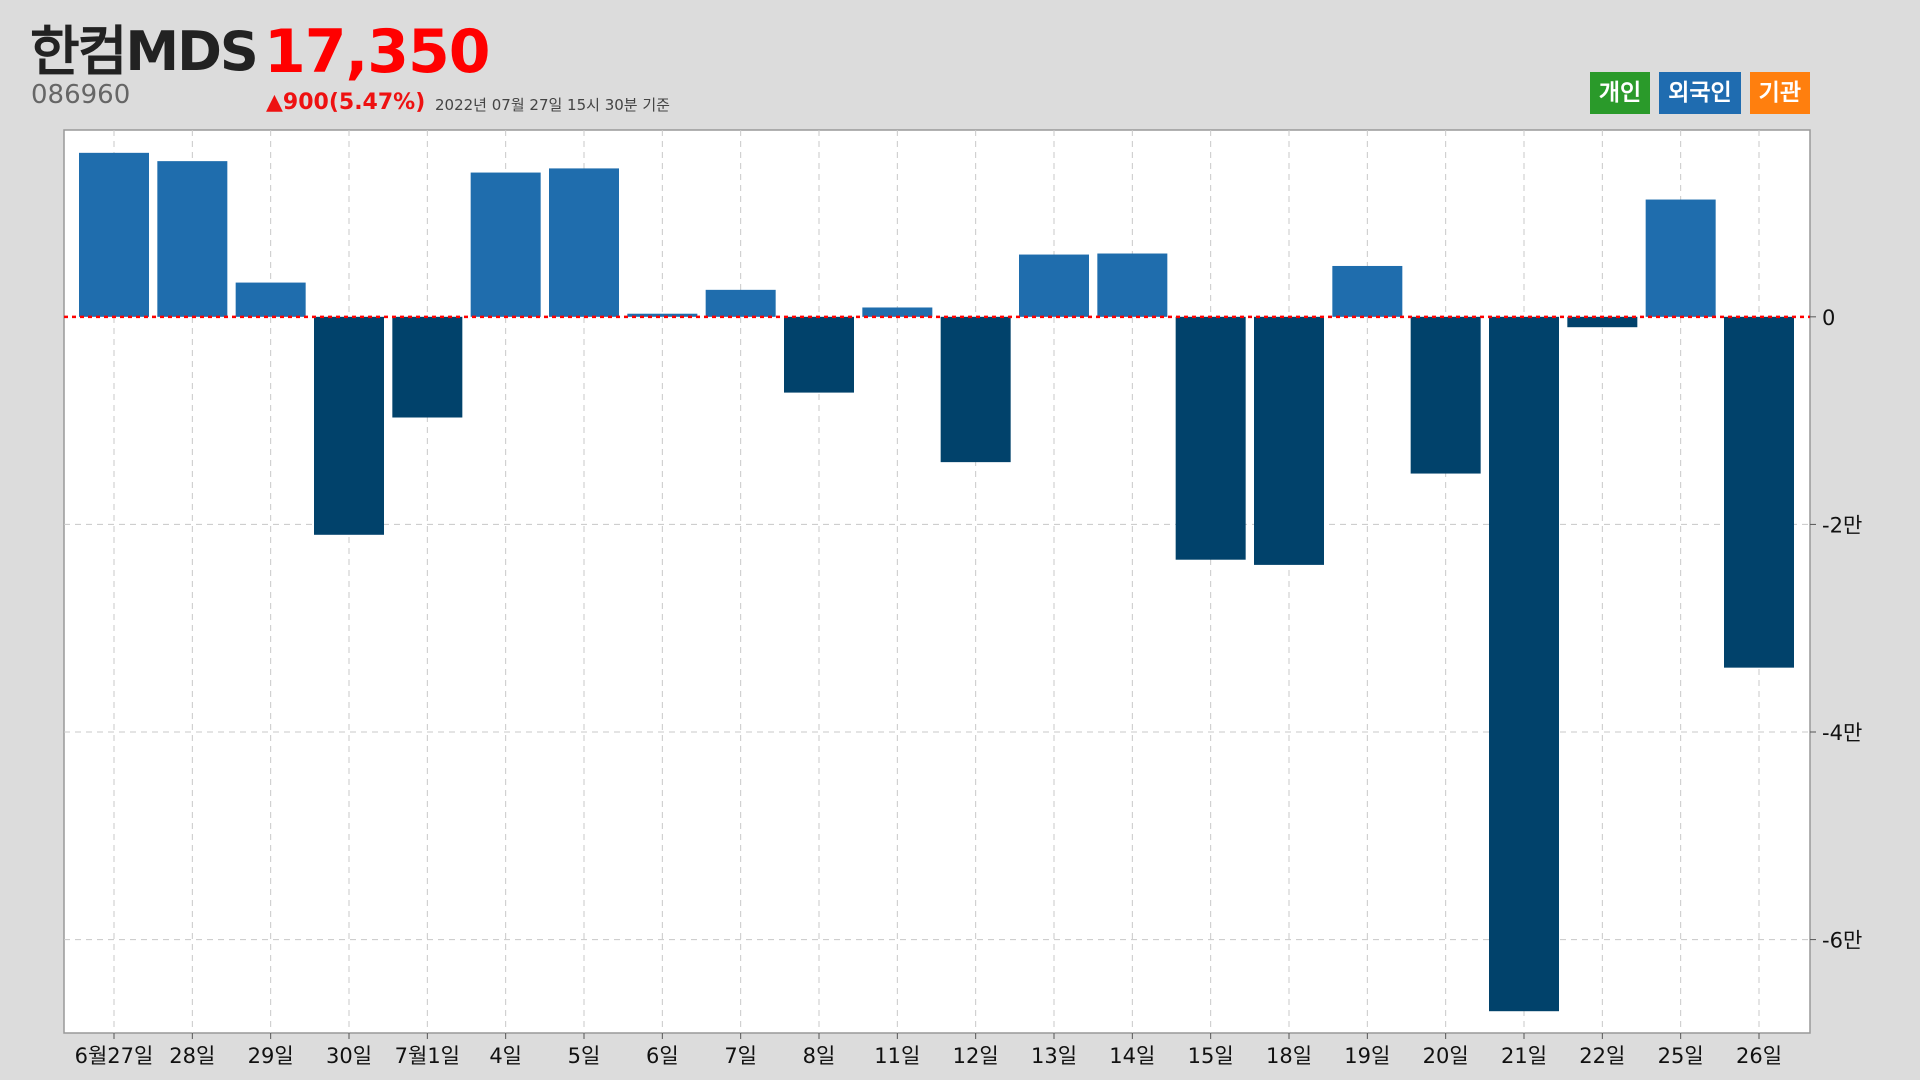  I want to click on bar-5일, so click(584, 242).